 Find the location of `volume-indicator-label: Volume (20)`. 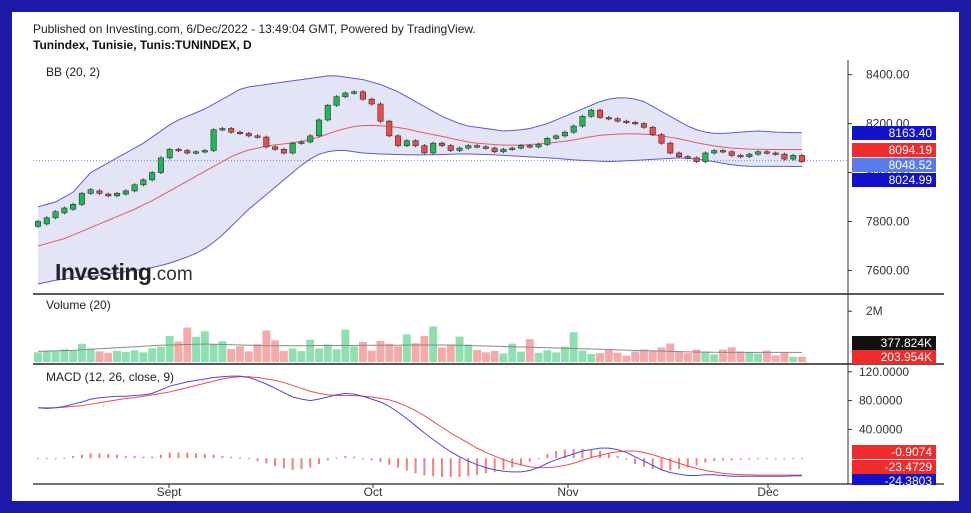

volume-indicator-label: Volume (20) is located at coordinates (78, 305).